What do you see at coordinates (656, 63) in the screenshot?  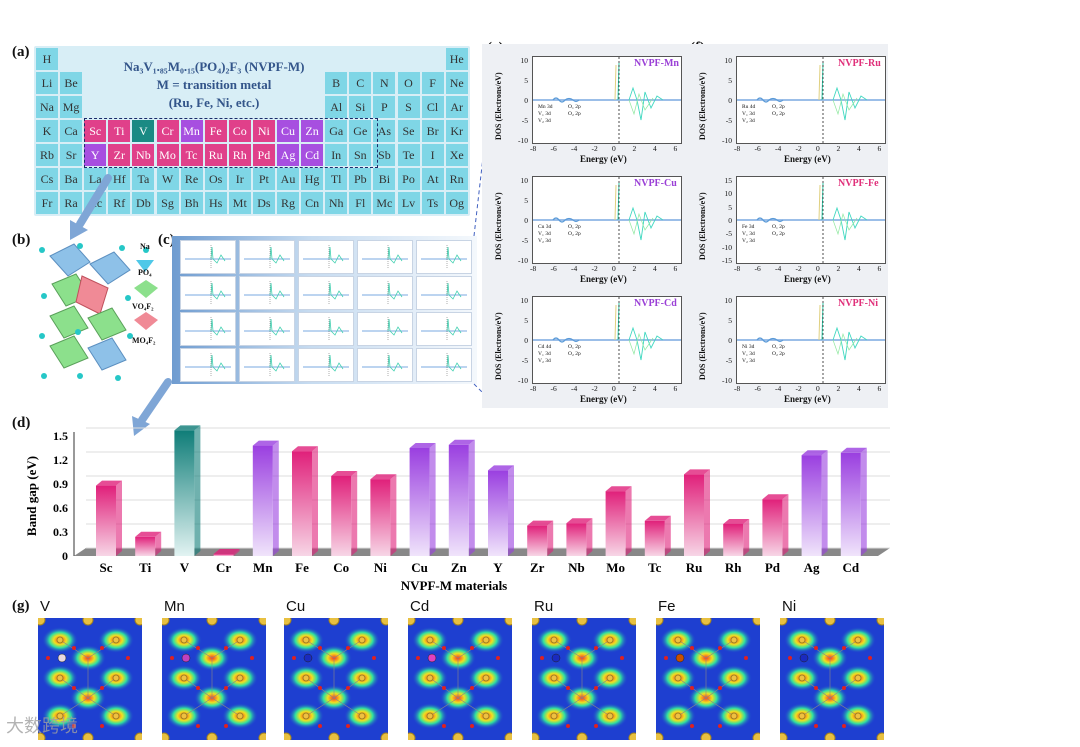 I see `dos-title: NVPF-Mn` at bounding box center [656, 63].